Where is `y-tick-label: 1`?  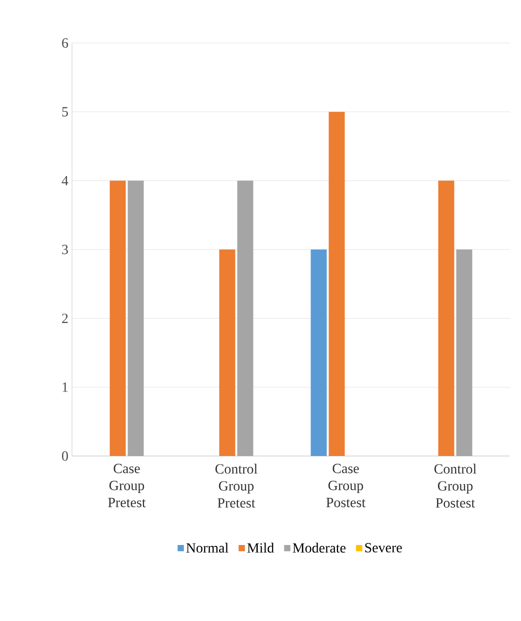 y-tick-label: 1 is located at coordinates (65, 387).